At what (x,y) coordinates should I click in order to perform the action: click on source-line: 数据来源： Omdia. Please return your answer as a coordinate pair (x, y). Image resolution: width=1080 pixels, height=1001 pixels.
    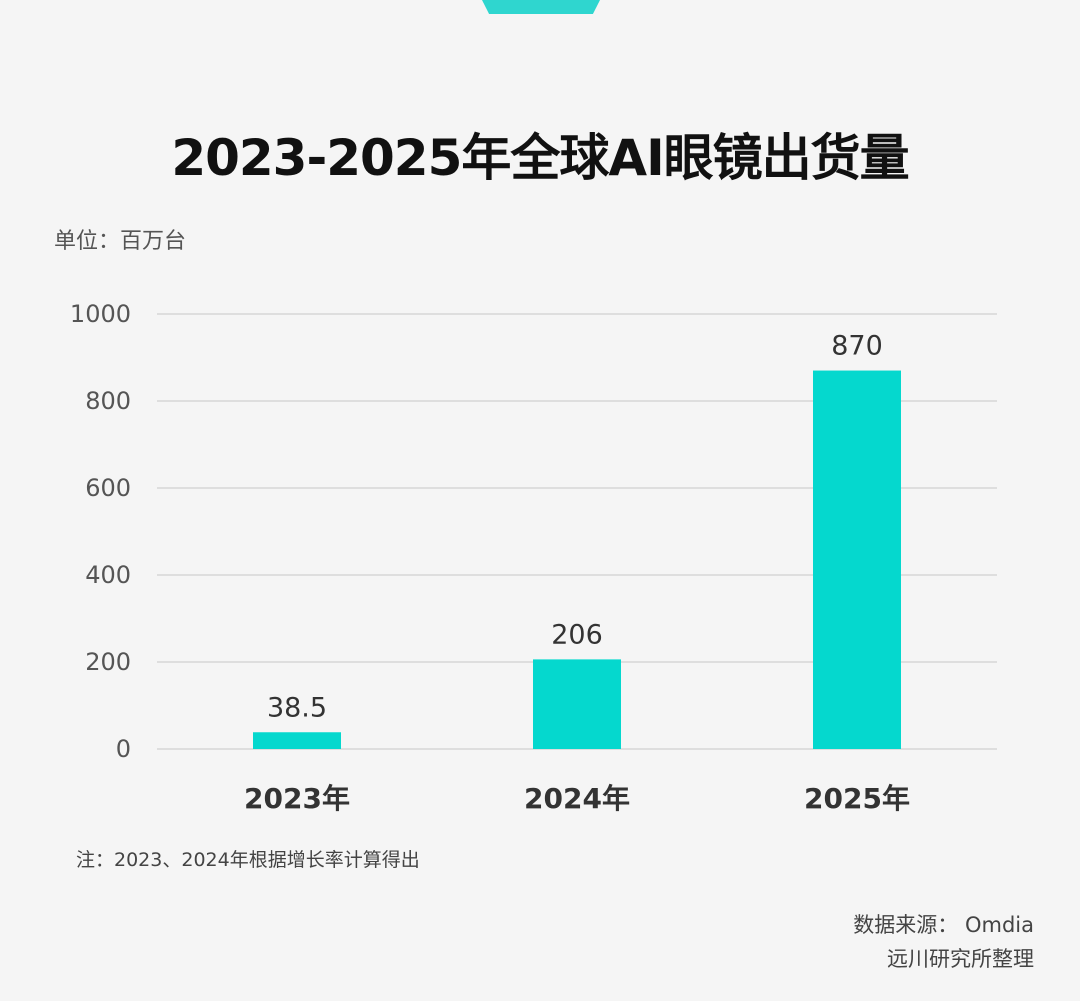
    Looking at the image, I should click on (943, 925).